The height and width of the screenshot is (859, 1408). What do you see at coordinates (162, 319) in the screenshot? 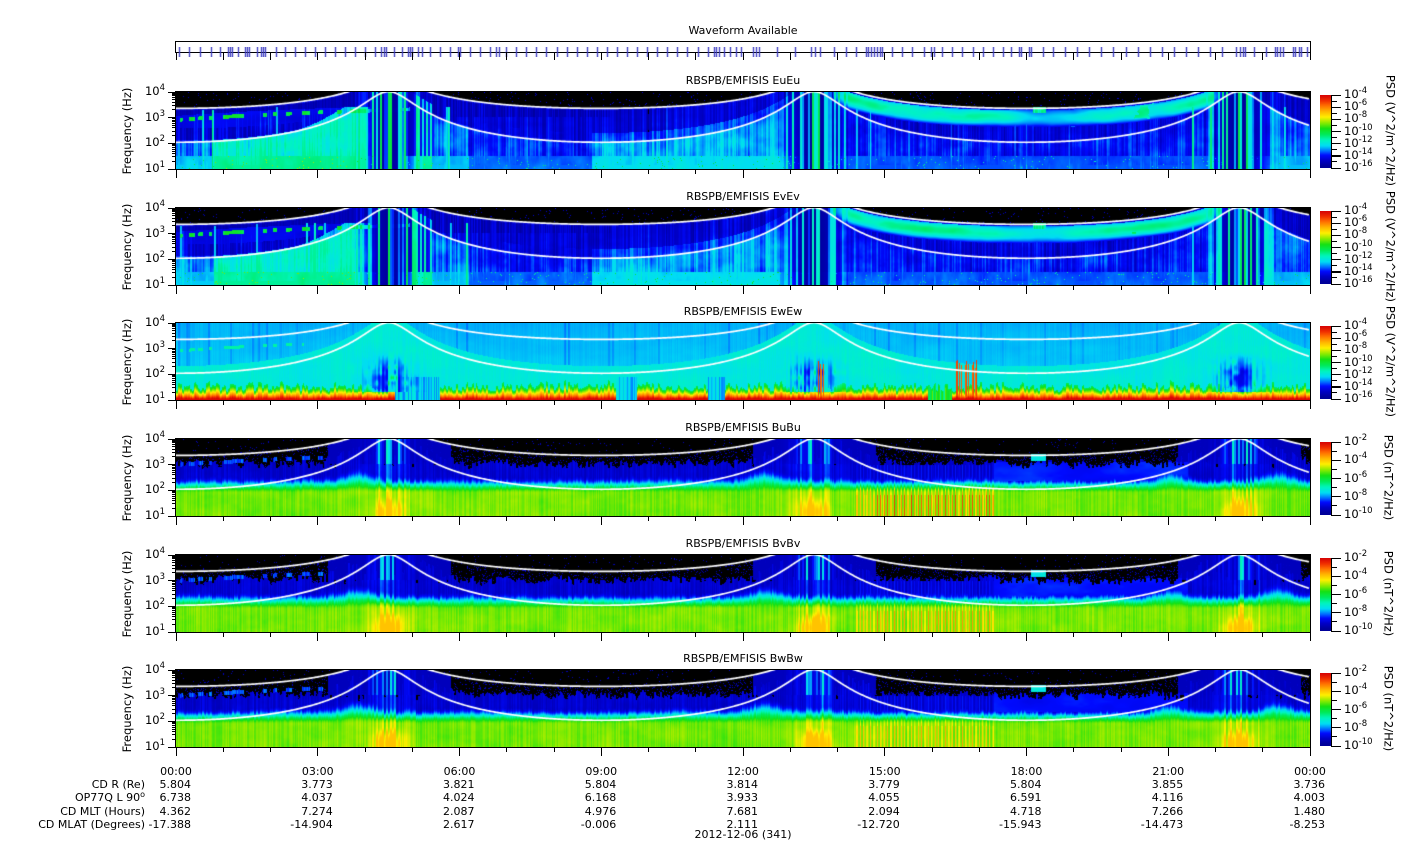
I see `y-tick-label-3-0-exponent: 4` at bounding box center [162, 319].